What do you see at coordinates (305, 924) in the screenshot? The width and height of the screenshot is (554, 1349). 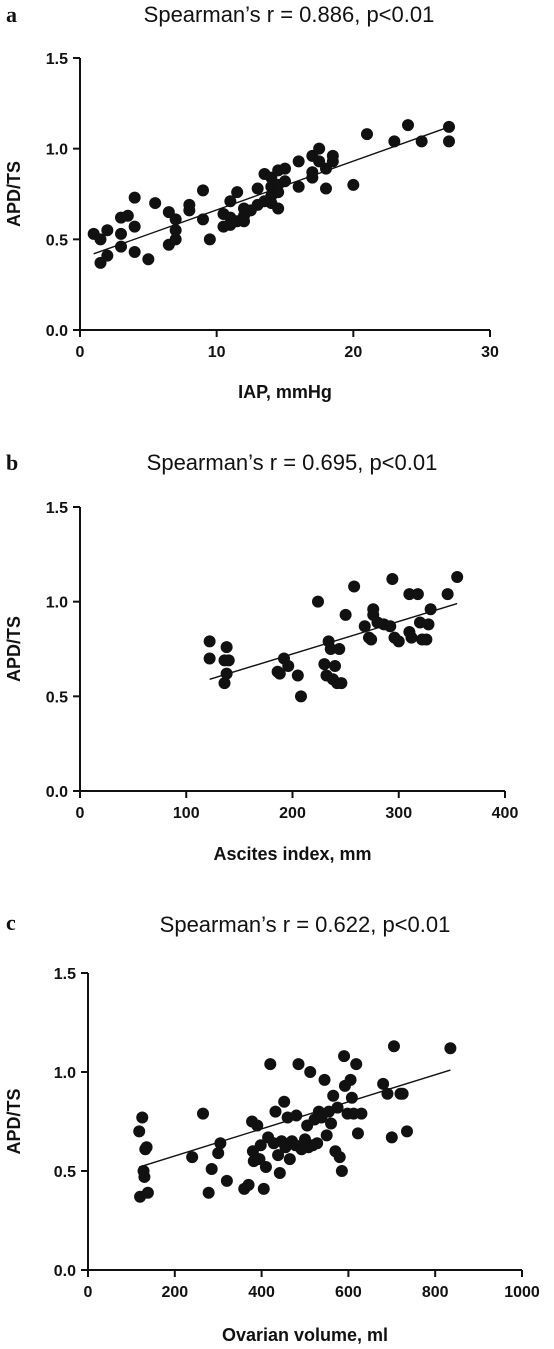 I see `chart-title: Spearman’s r = 0.622, p<0.01` at bounding box center [305, 924].